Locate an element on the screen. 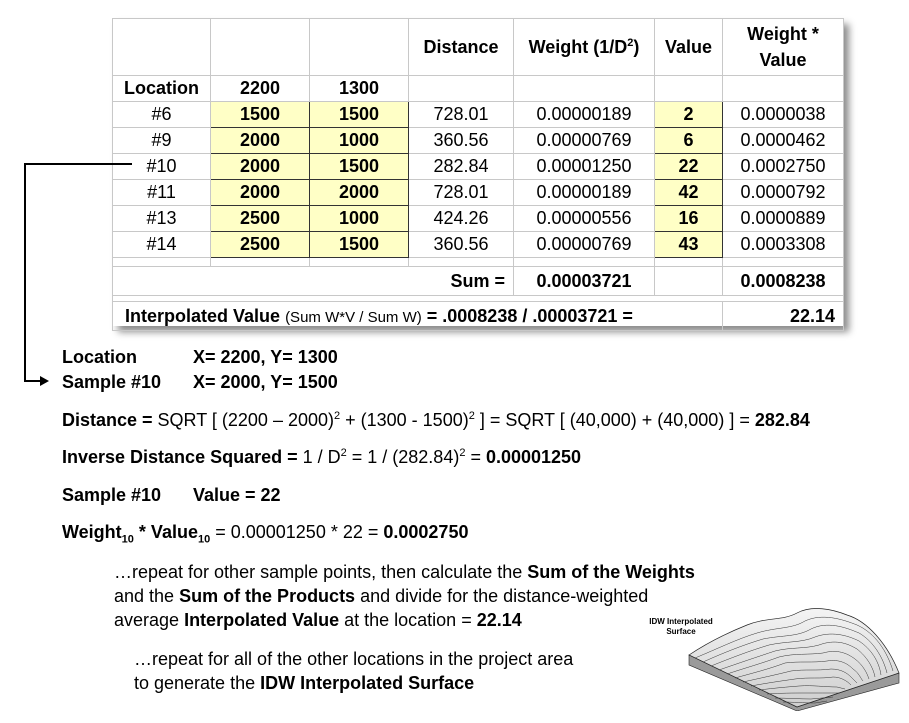 The height and width of the screenshot is (723, 909). header-empty-location is located at coordinates (161, 47).